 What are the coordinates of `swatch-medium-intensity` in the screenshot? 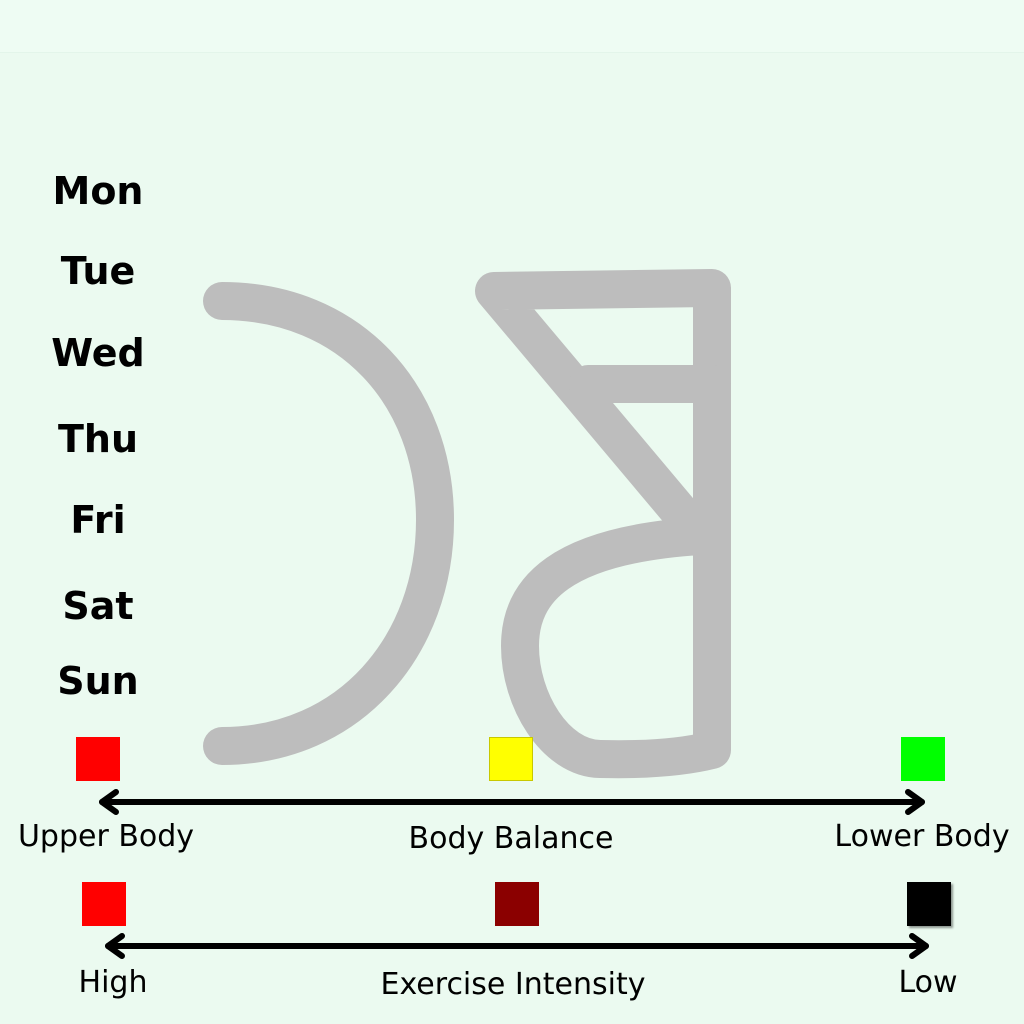 It's located at (517, 904).